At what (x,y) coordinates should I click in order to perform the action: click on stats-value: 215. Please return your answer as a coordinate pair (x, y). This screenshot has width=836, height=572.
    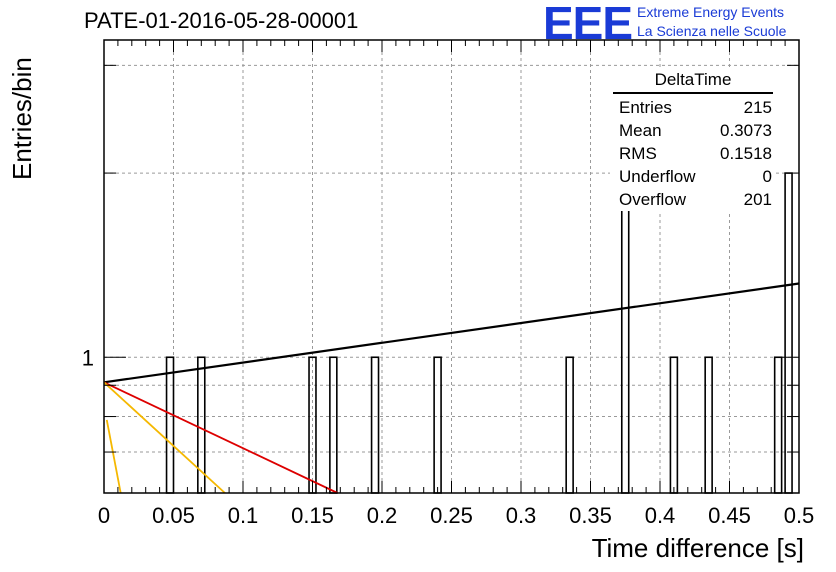
    Looking at the image, I should click on (757, 107).